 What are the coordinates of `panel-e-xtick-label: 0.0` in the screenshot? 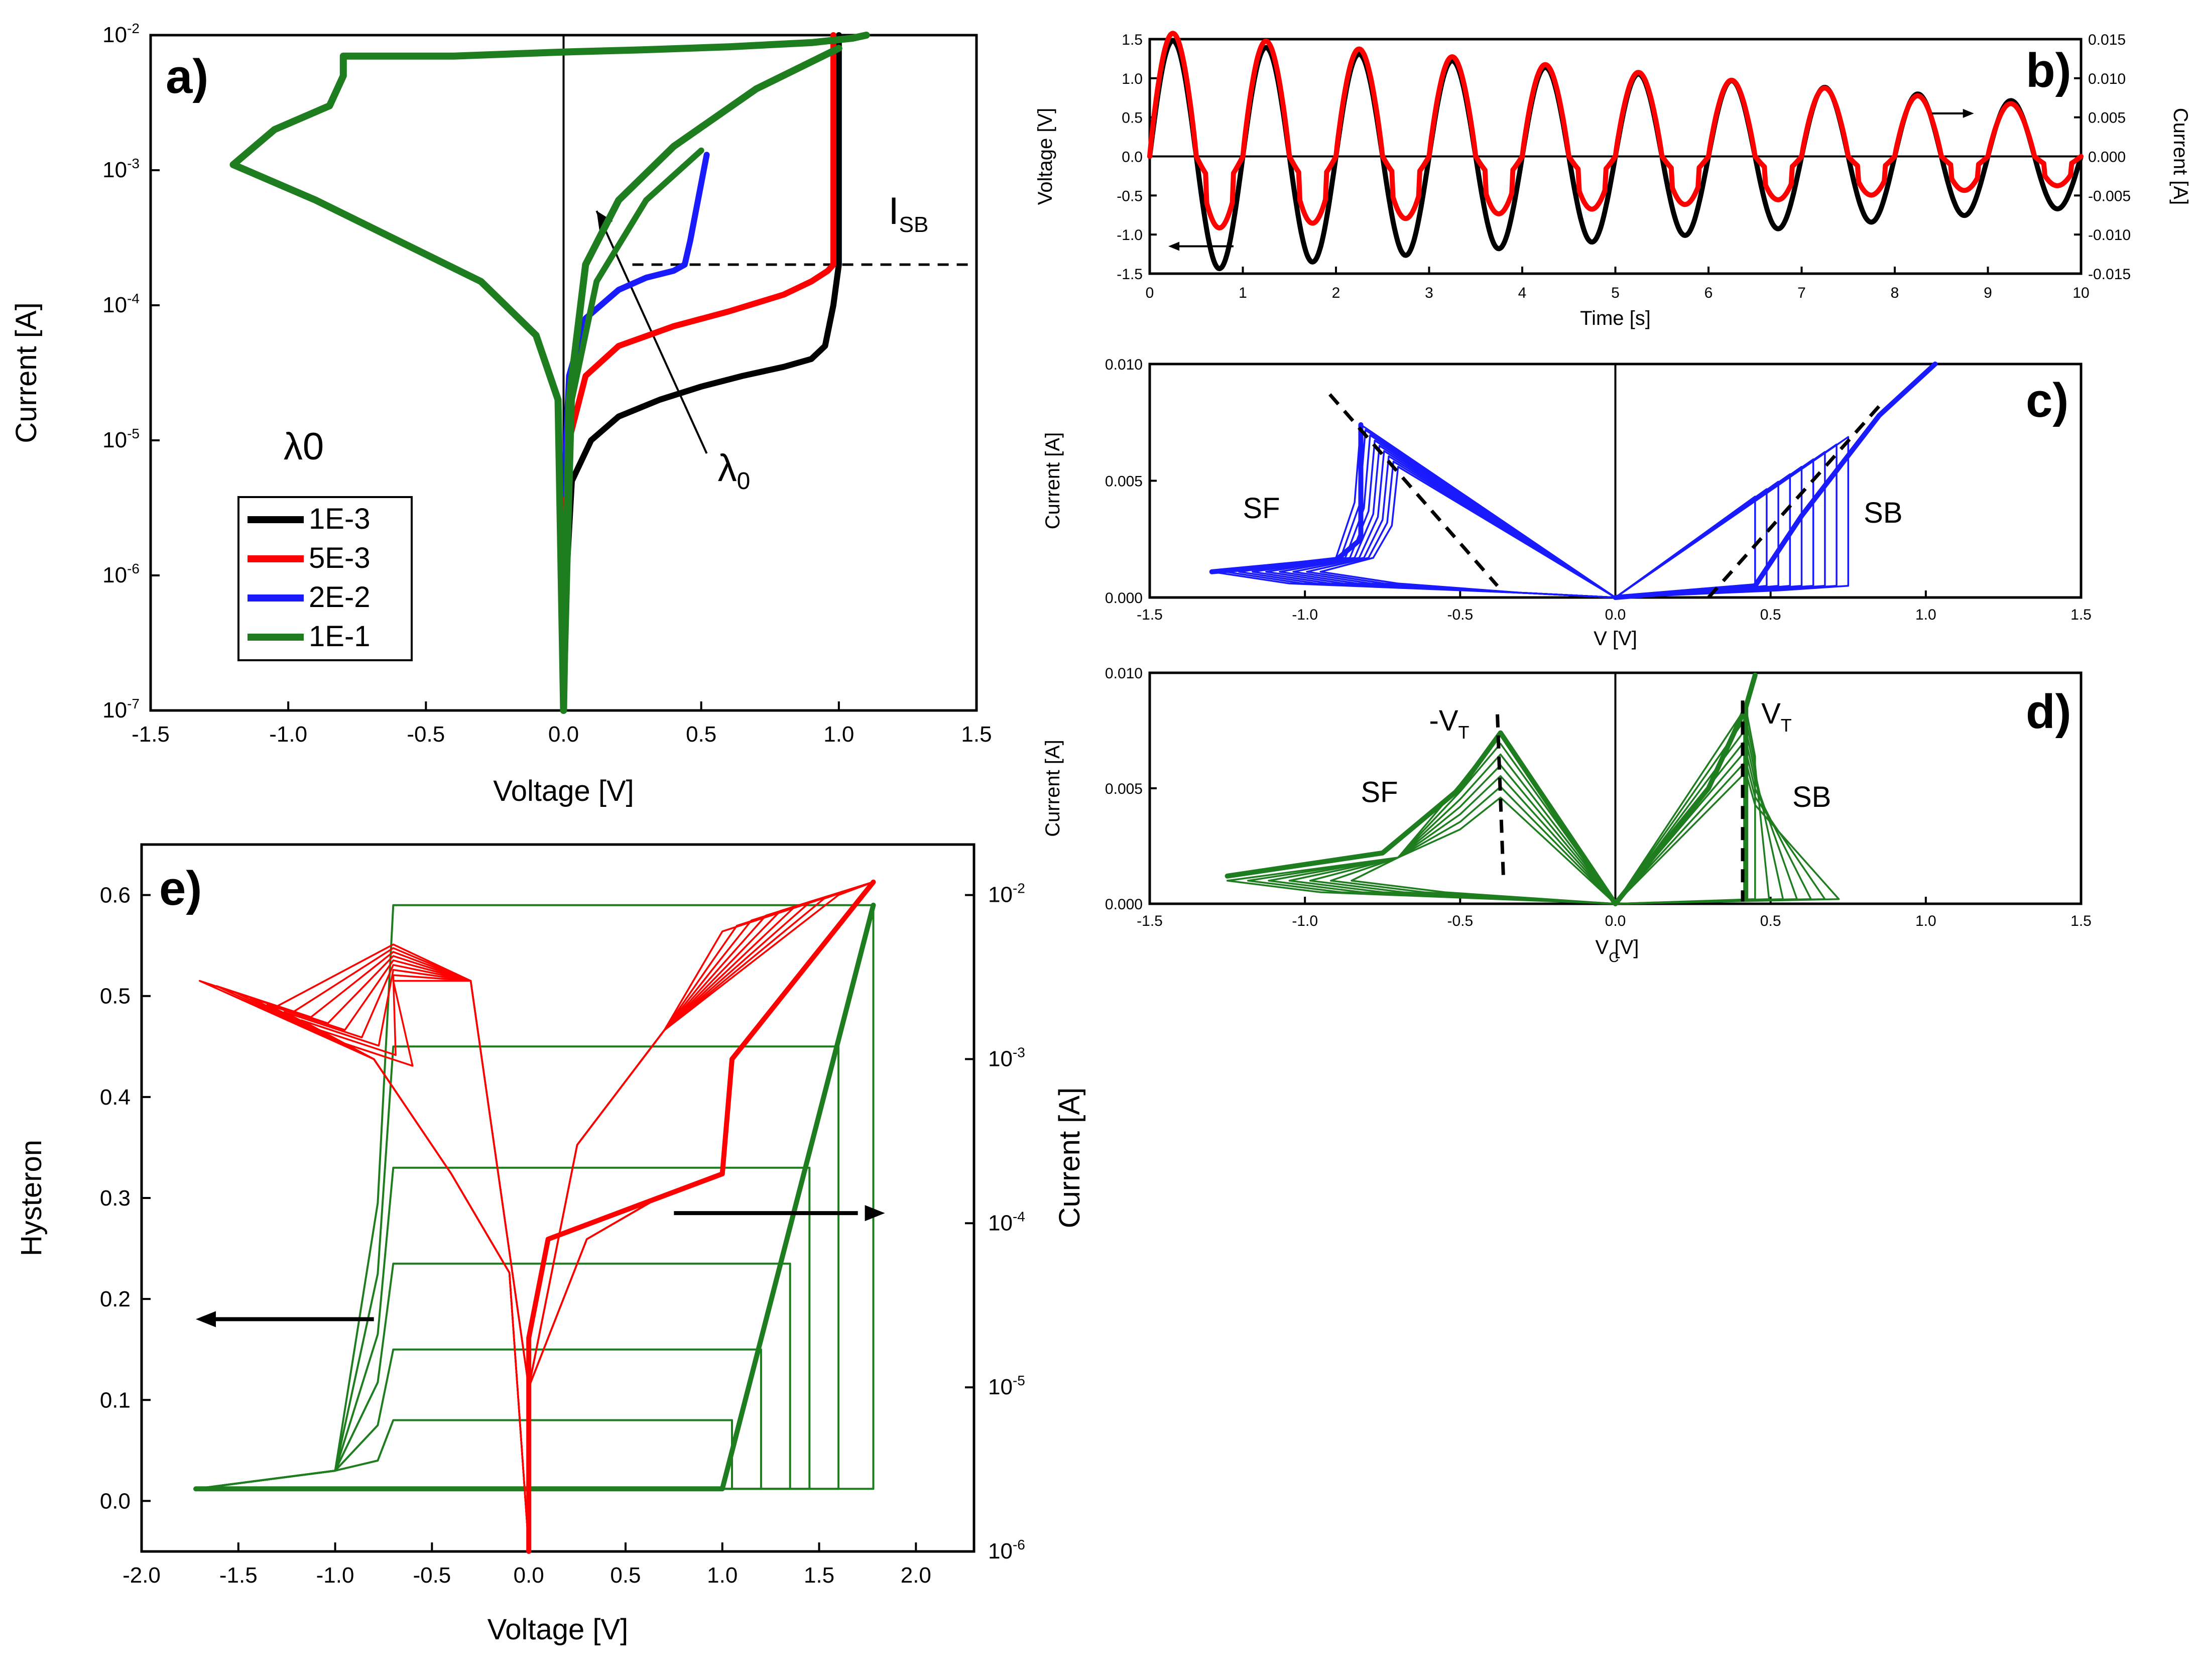 It's located at (529, 1575).